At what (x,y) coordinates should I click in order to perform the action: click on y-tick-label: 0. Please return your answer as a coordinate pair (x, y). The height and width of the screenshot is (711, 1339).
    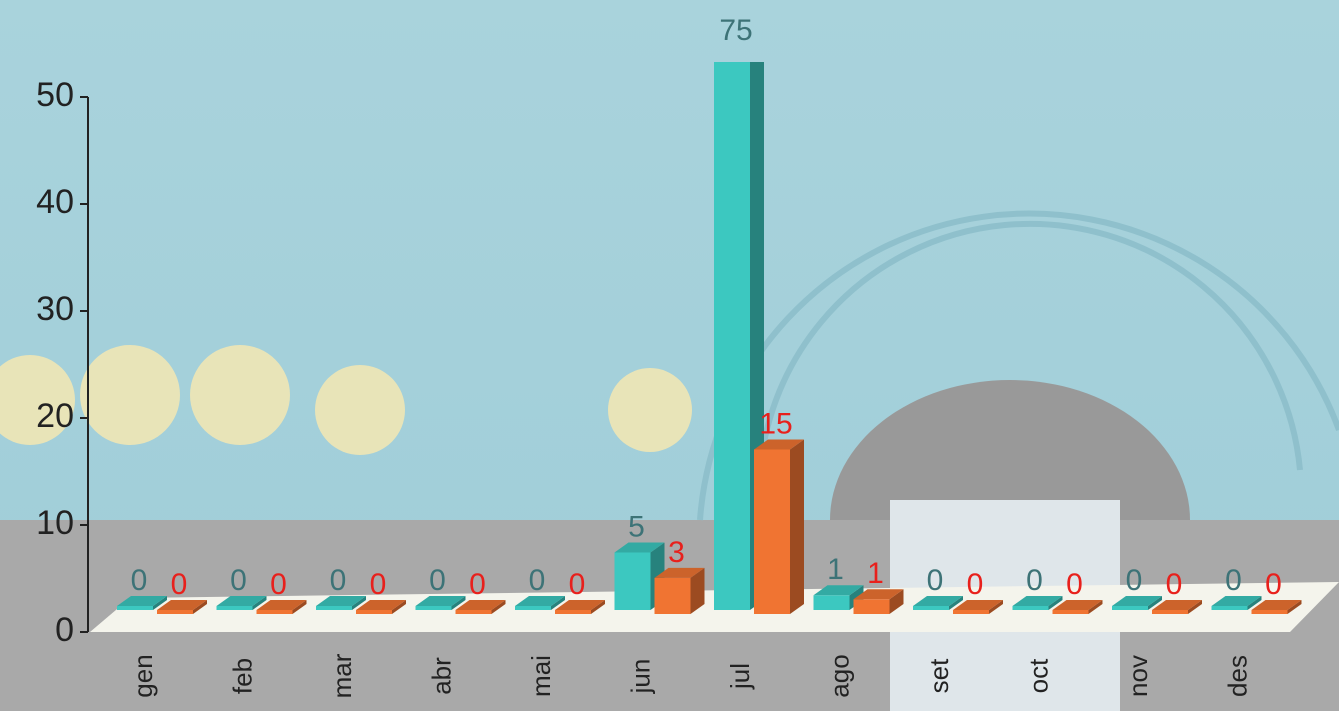
    Looking at the image, I should click on (64, 630).